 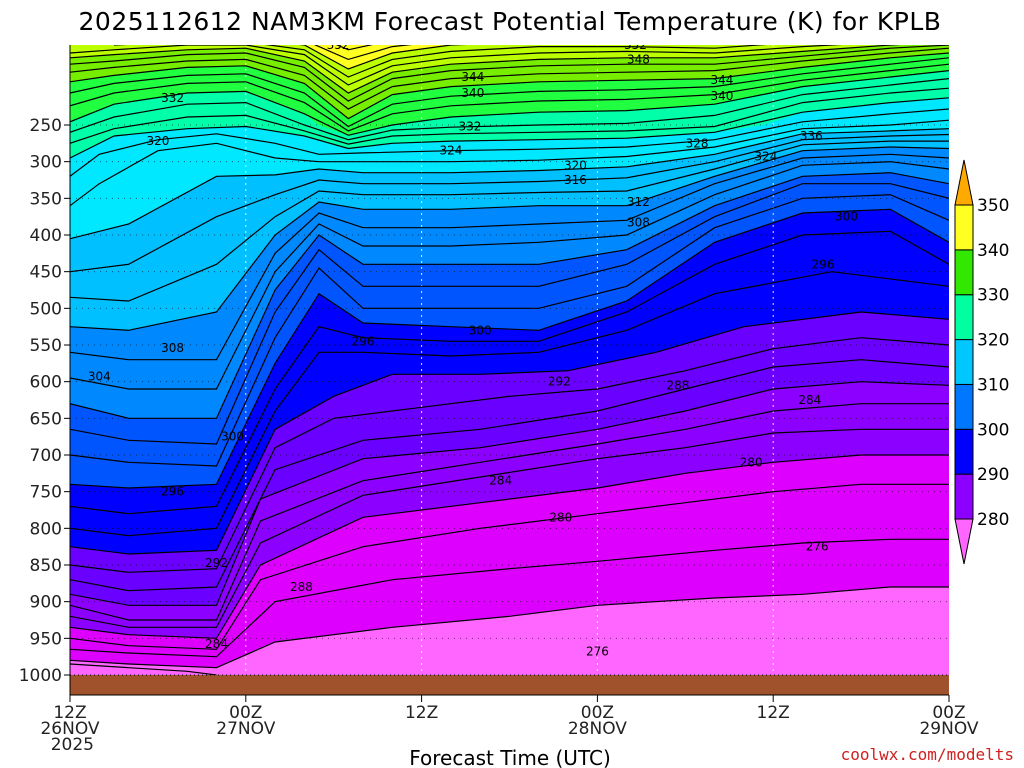 I want to click on contour-label: 304, so click(x=99, y=377).